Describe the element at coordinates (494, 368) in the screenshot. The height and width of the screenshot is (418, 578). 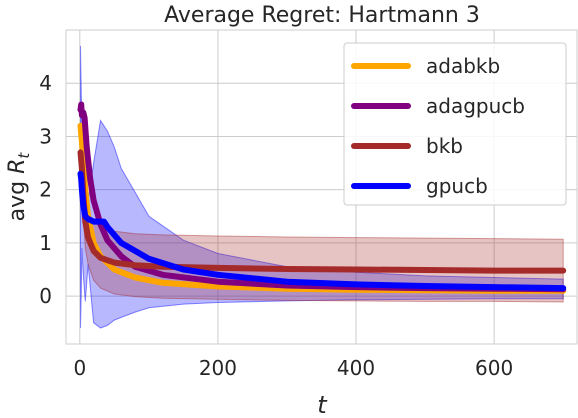
I see `x-tick-label: 600` at that location.